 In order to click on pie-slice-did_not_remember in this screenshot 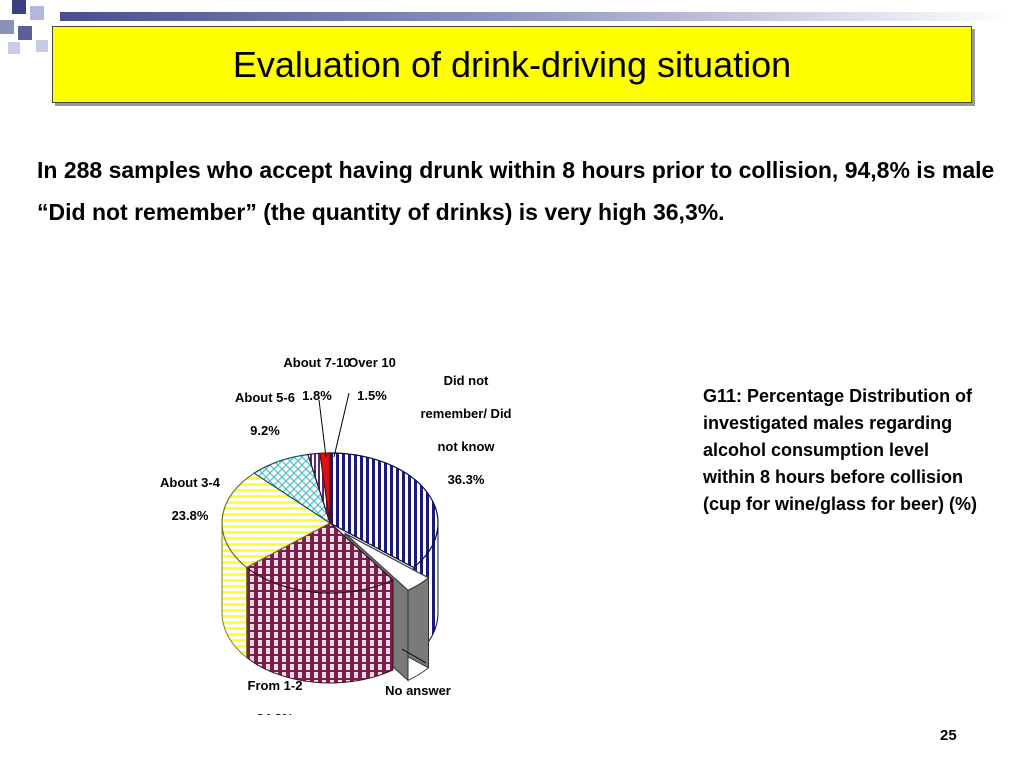, I will do `click(384, 510)`.